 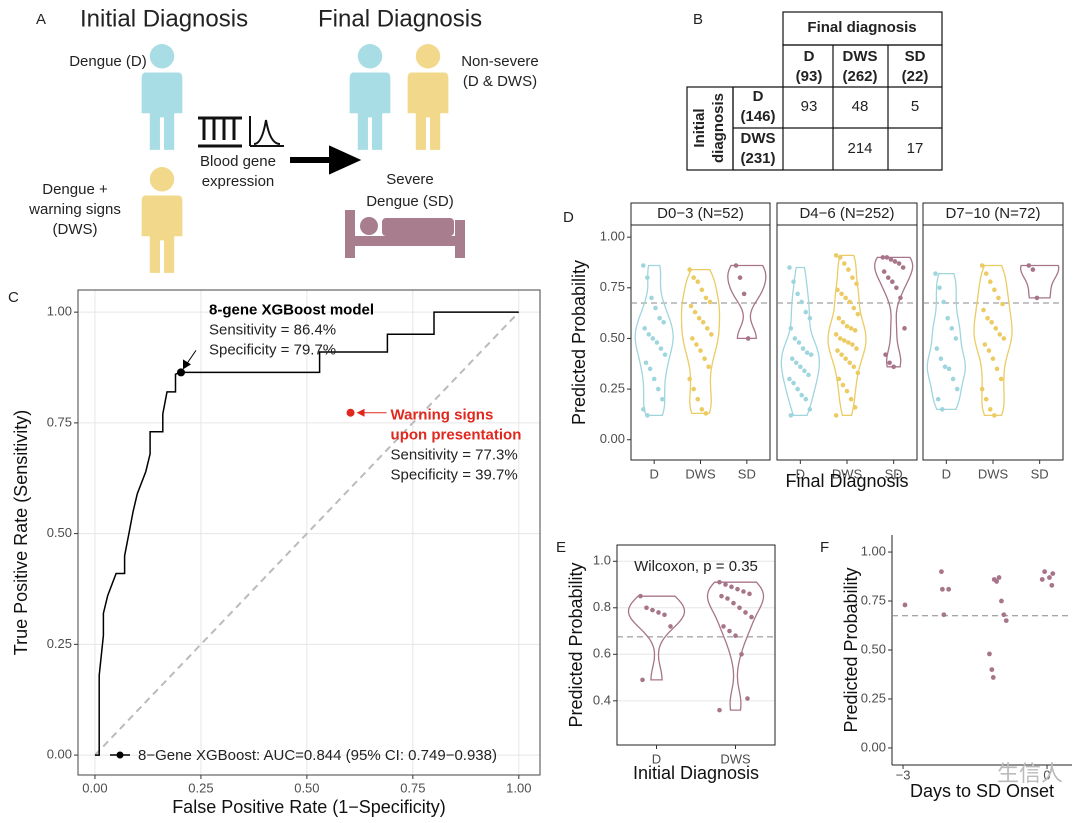 What do you see at coordinates (21, 532) in the screenshot?
I see `y-axis-title: True Positive Rate (Sensitivity)` at bounding box center [21, 532].